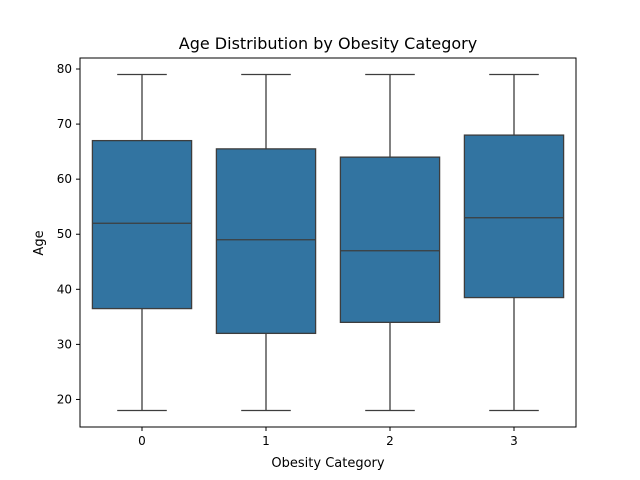 This screenshot has height=480, width=640. Describe the element at coordinates (390, 441) in the screenshot. I see `x-tick-label: 2` at that location.